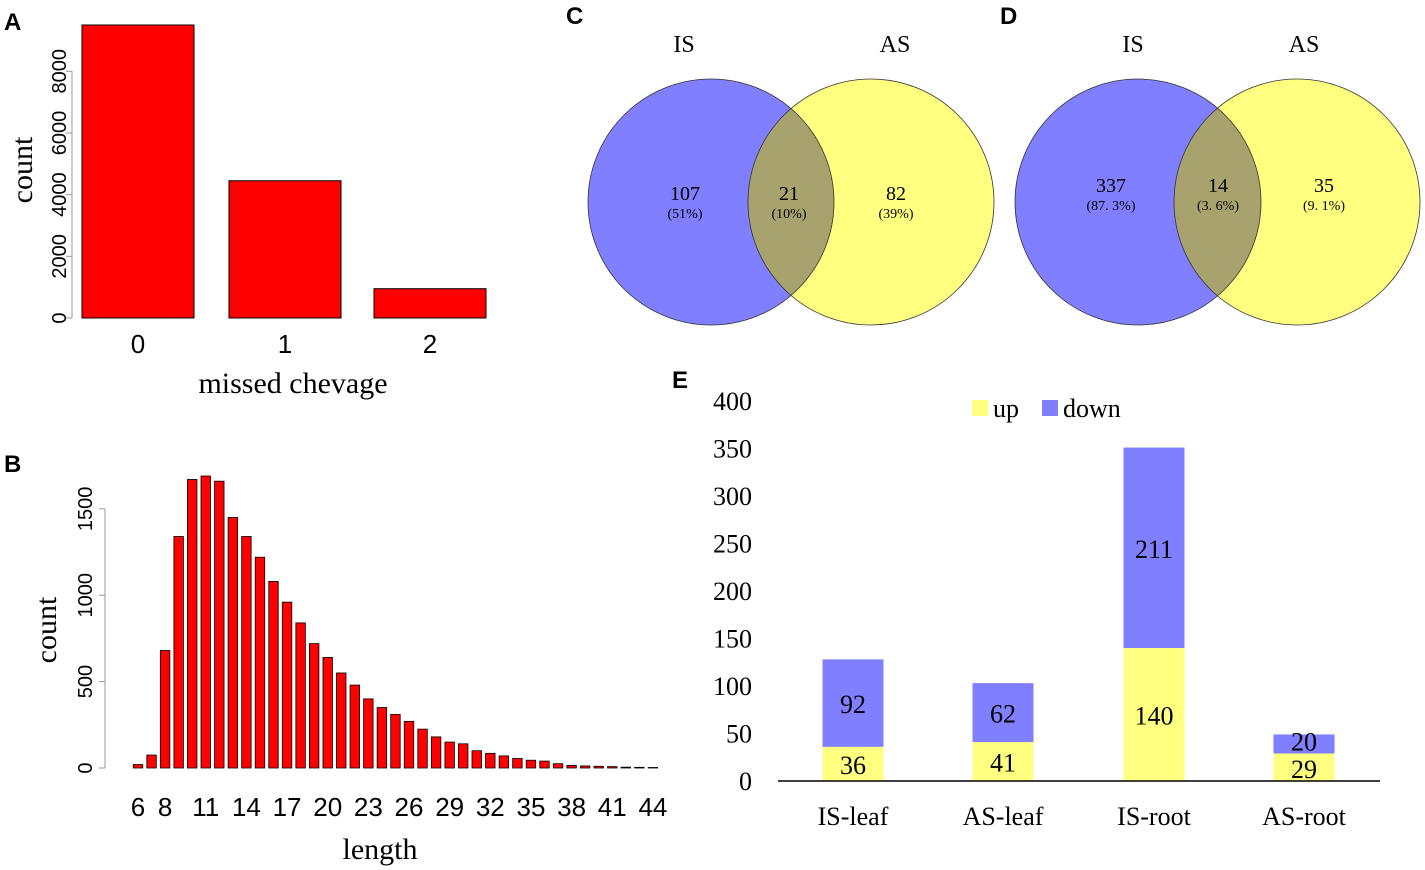 The image size is (1425, 870). I want to click on bar-up-IS-leaf, so click(853, 763).